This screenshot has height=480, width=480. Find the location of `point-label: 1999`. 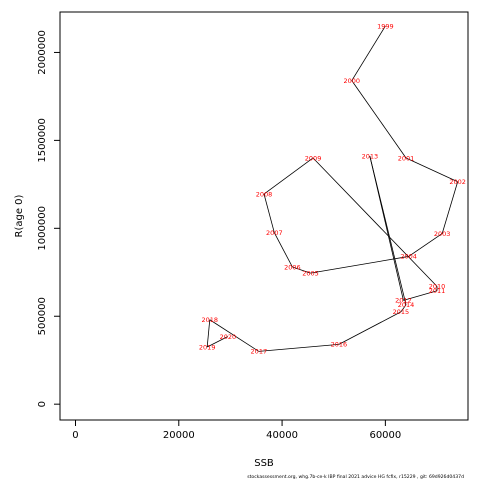

point-label: 1999 is located at coordinates (385, 26).